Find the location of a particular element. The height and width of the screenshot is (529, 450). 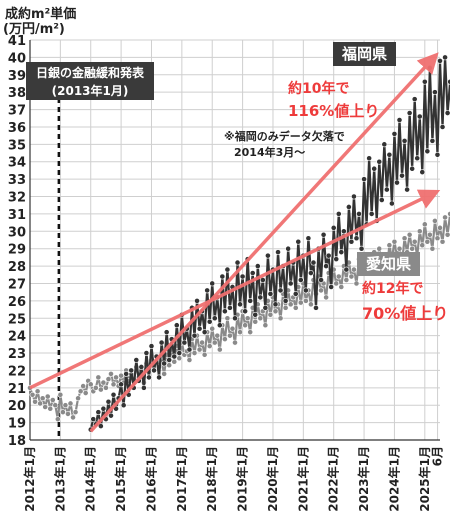

y-tick-label: 35 is located at coordinates (17, 145).